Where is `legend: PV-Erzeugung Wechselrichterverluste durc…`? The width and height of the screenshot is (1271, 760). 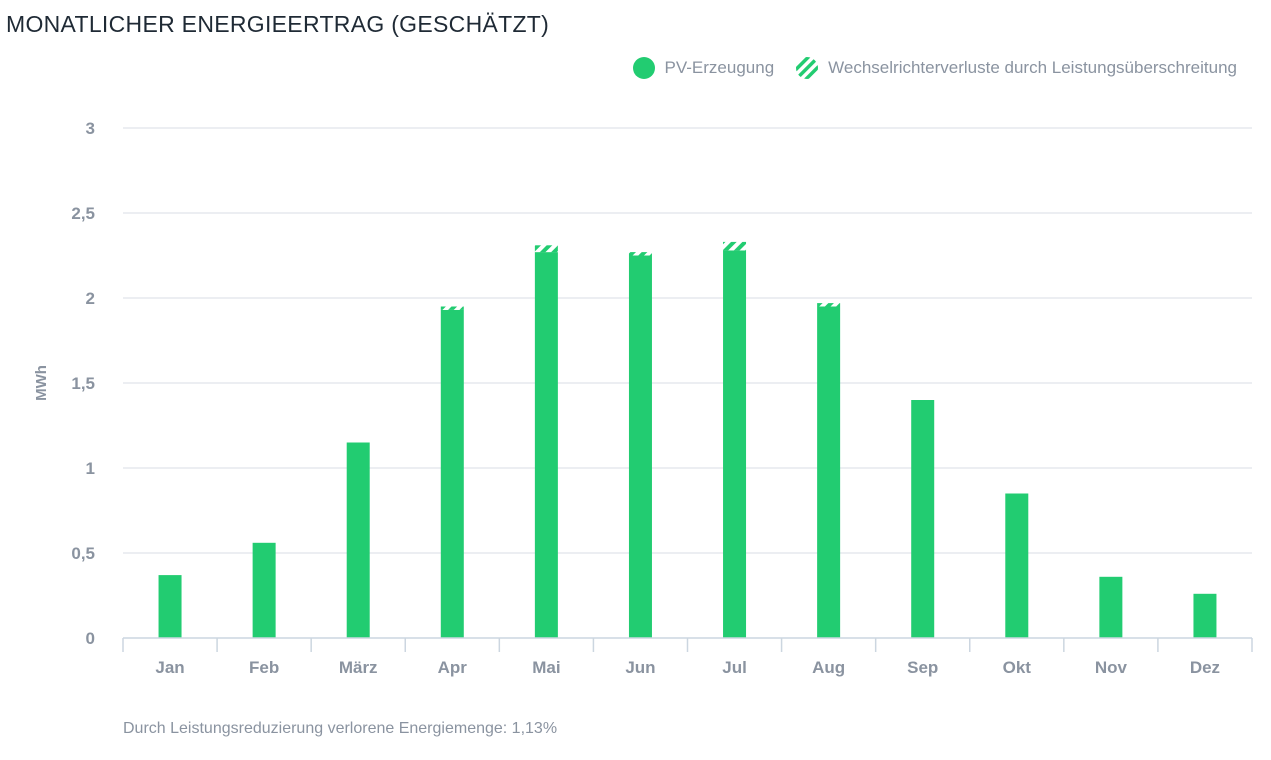
legend: PV-Erzeugung Wechselrichterverluste durc… is located at coordinates (934, 68).